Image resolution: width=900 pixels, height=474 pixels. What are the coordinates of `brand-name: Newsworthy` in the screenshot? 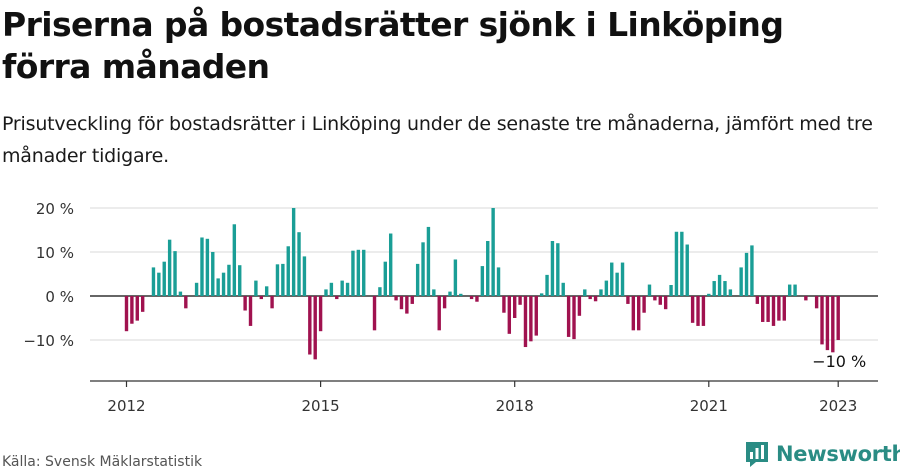 It's located at (838, 454).